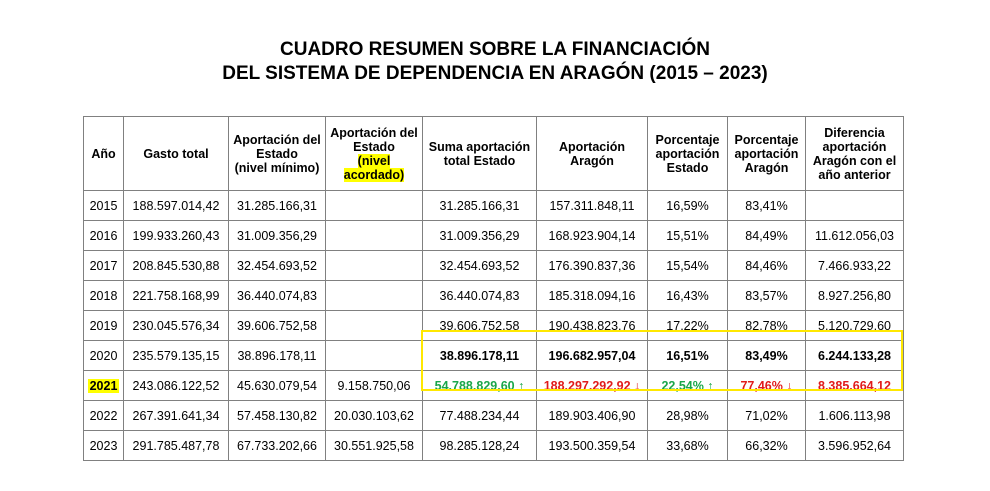  I want to click on cell-aragon: 185.318.094,16, so click(592, 295).